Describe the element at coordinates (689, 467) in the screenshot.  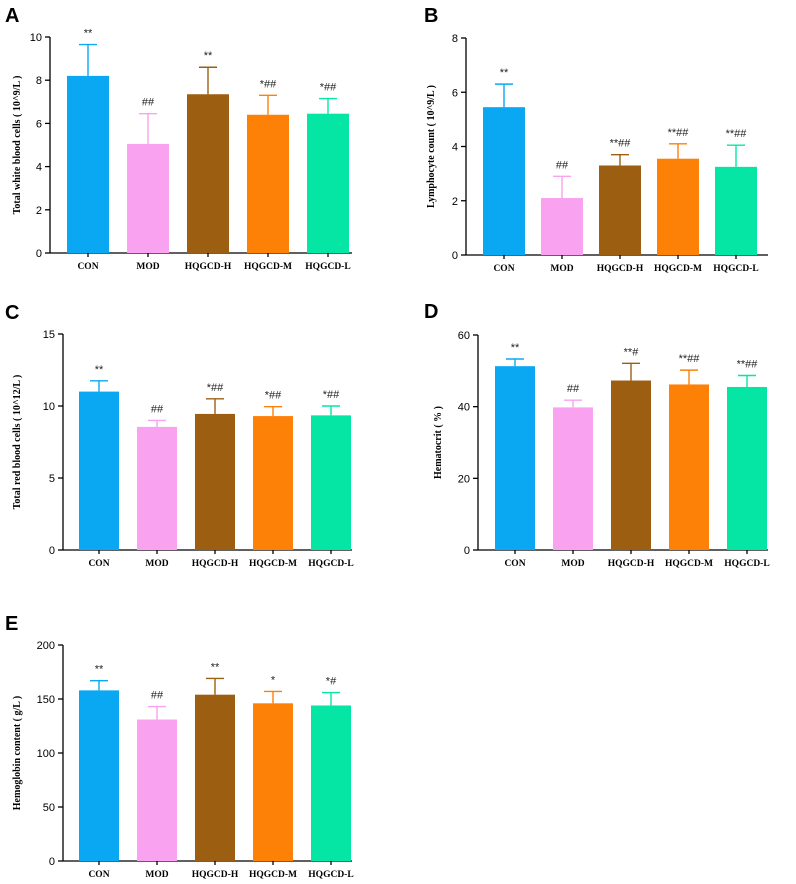
I see `panel-d-bar-hqgcd-m` at that location.